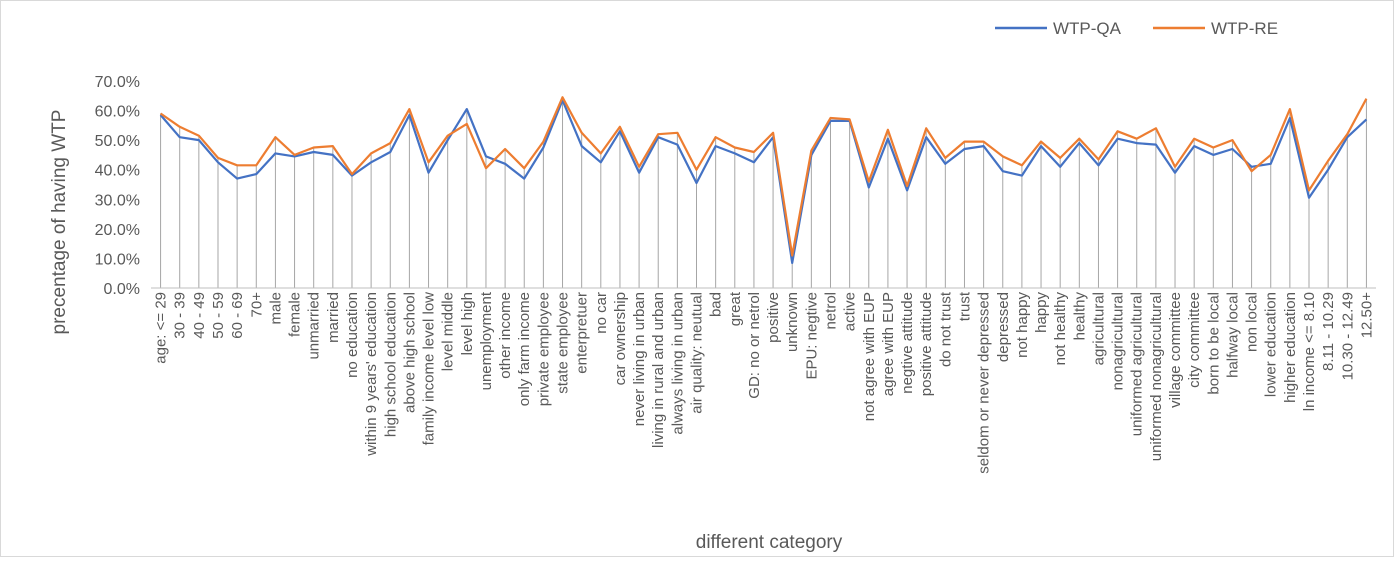 This screenshot has width=1394, height=561. What do you see at coordinates (850, 311) in the screenshot?
I see `x-tick-label: active` at bounding box center [850, 311].